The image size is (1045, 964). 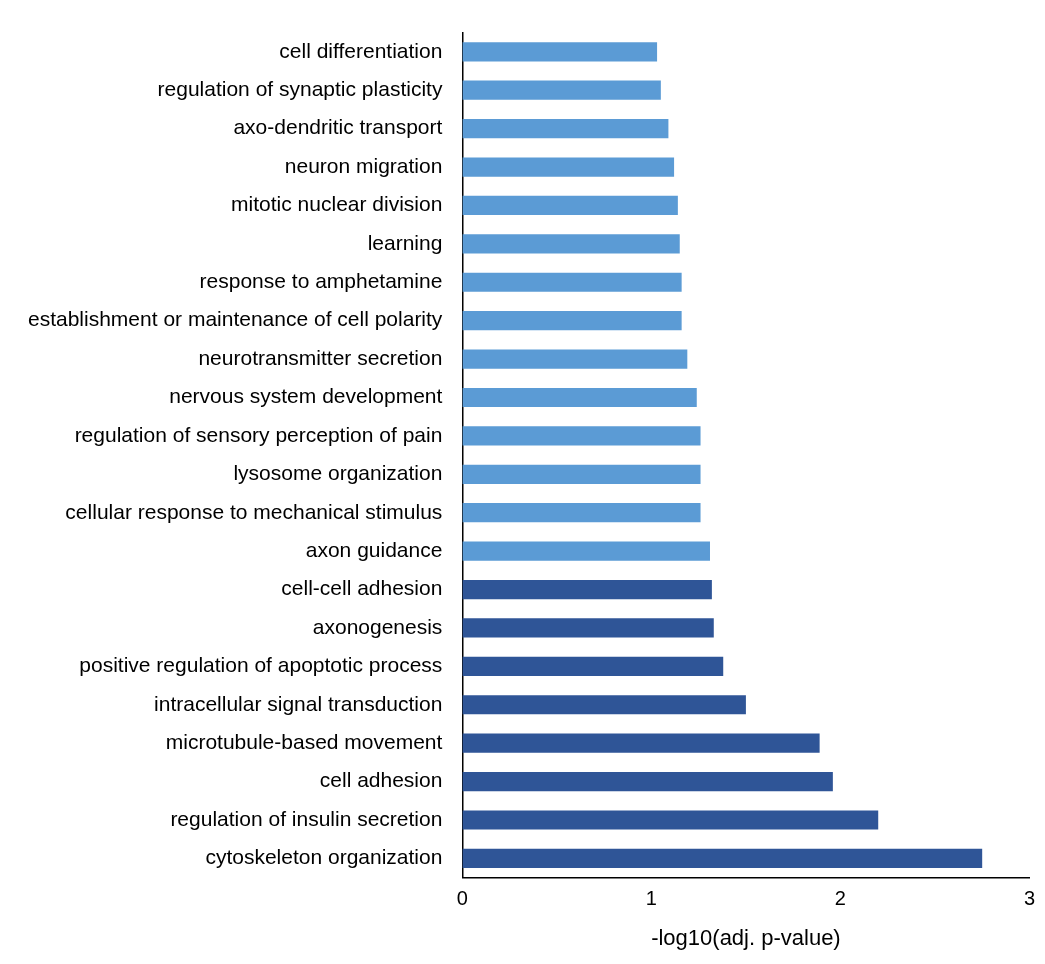 What do you see at coordinates (377, 626) in the screenshot?
I see `y-tick-label: axonogenesis` at bounding box center [377, 626].